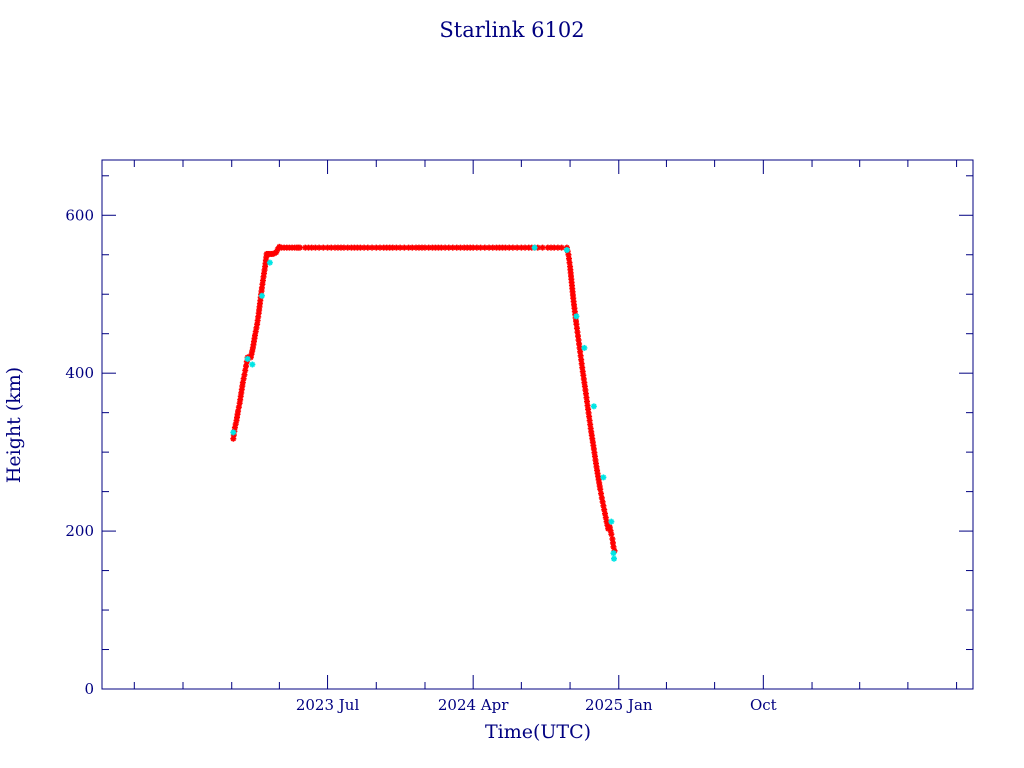 The width and height of the screenshot is (1024, 768). What do you see at coordinates (89, 689) in the screenshot?
I see `y-tick-label: 0` at bounding box center [89, 689].